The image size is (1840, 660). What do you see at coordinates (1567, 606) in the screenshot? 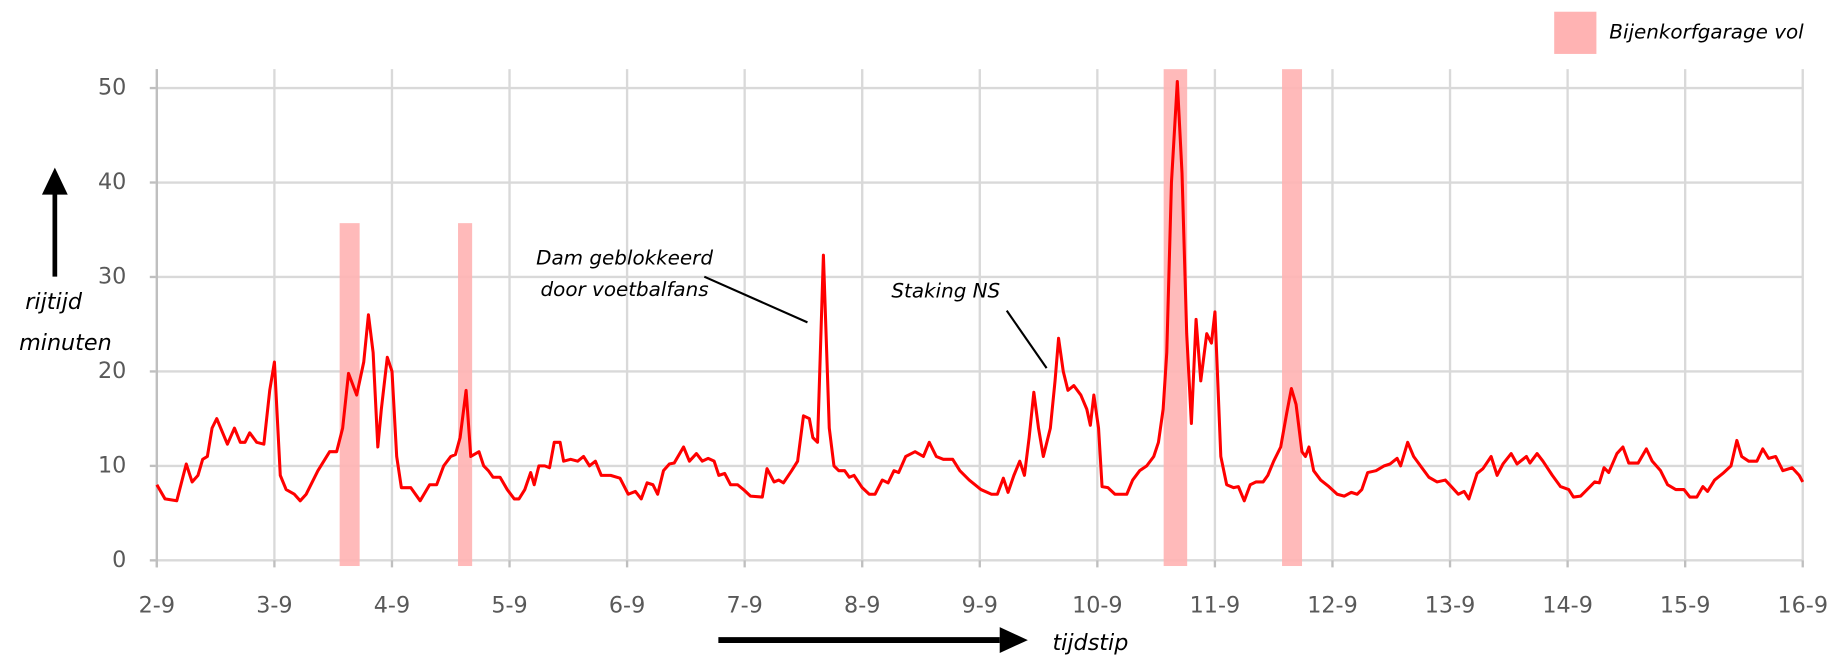
I see `x-tick-label: 14-9` at bounding box center [1567, 606].